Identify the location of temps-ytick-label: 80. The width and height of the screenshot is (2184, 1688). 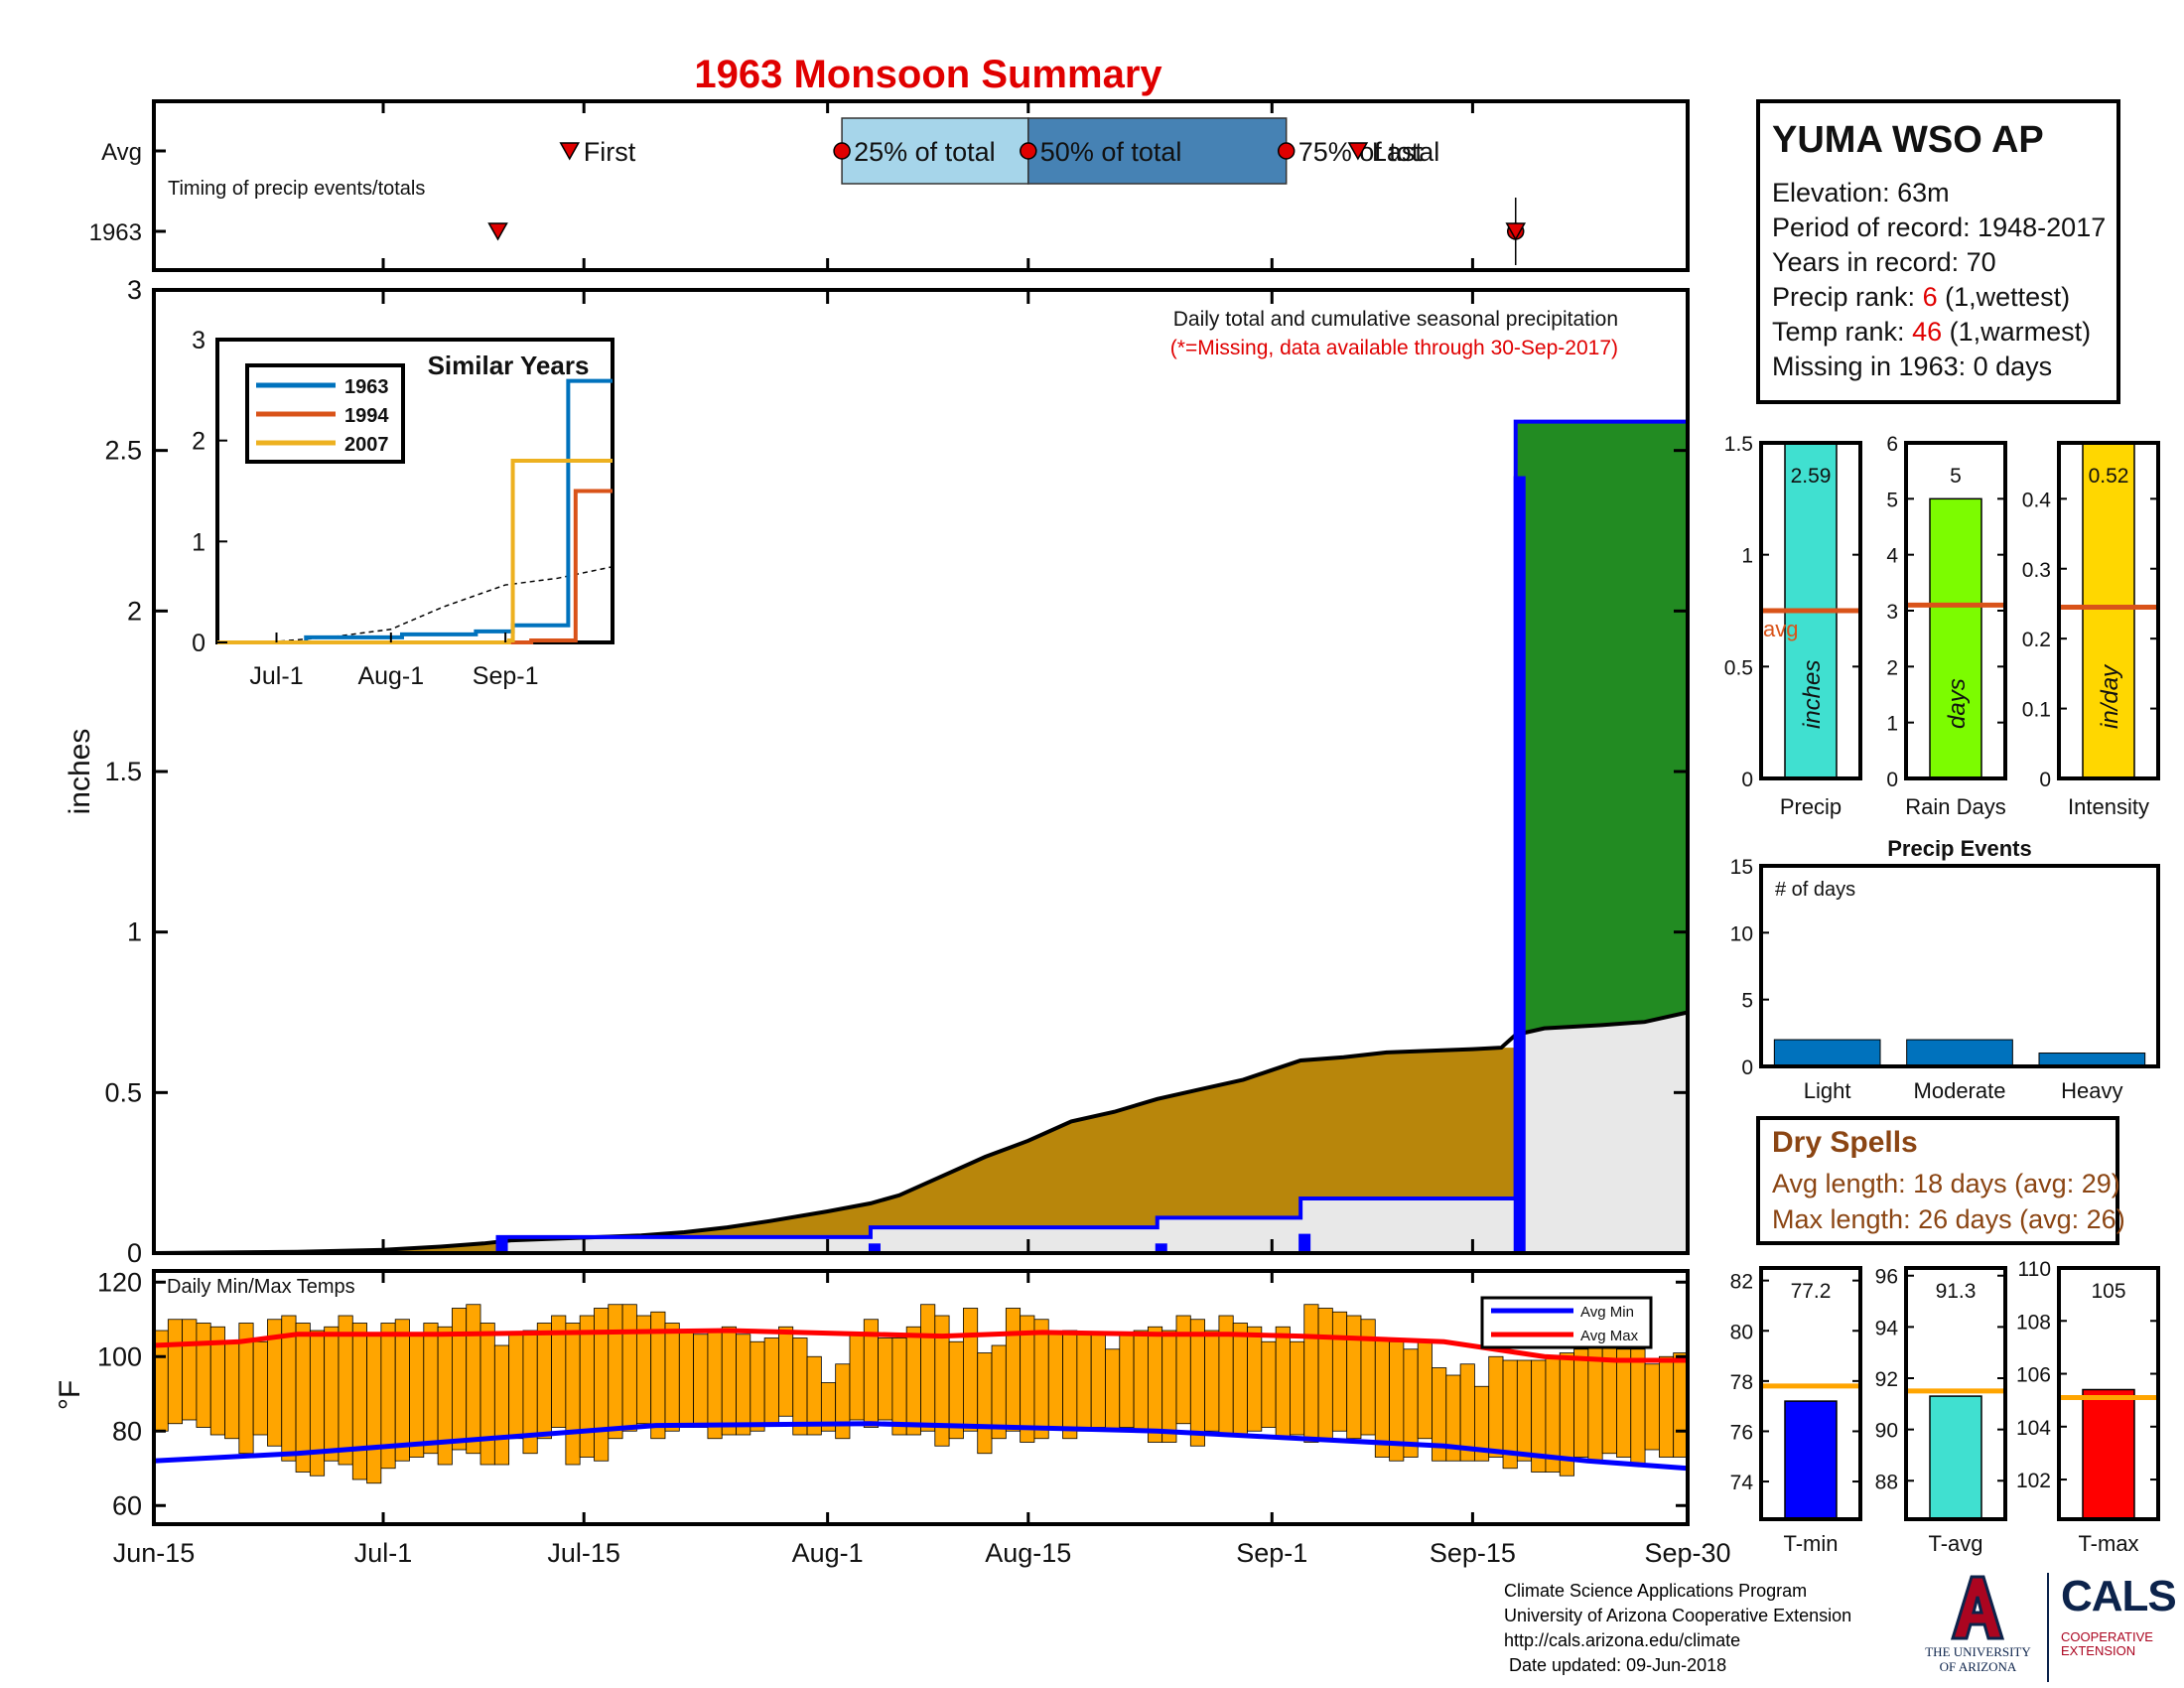
(127, 1431).